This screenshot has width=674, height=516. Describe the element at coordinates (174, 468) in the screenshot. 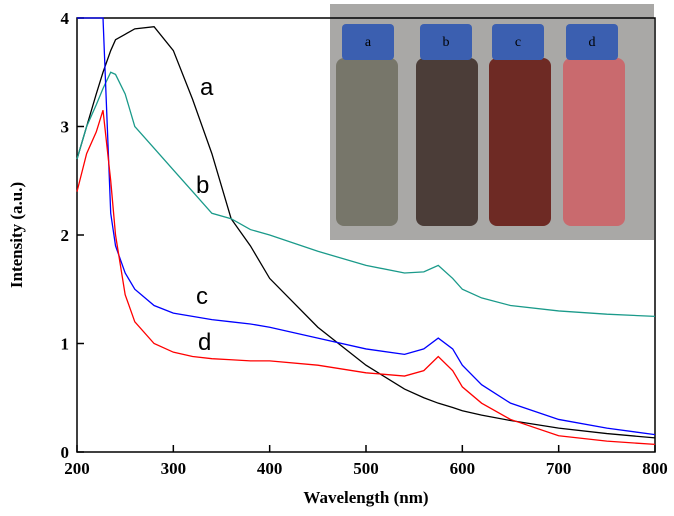

I see `x-tick-label: 300` at that location.